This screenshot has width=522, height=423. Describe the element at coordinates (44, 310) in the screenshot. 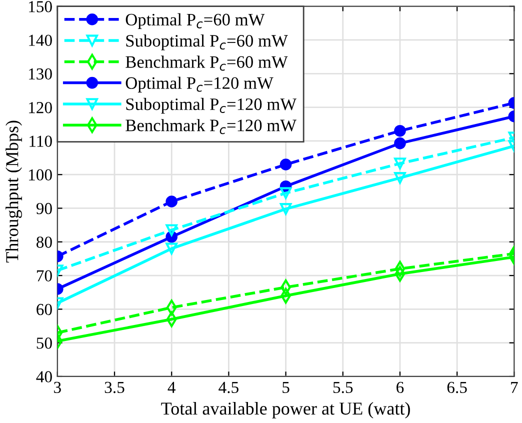

I see `y-tick-label: 60` at that location.